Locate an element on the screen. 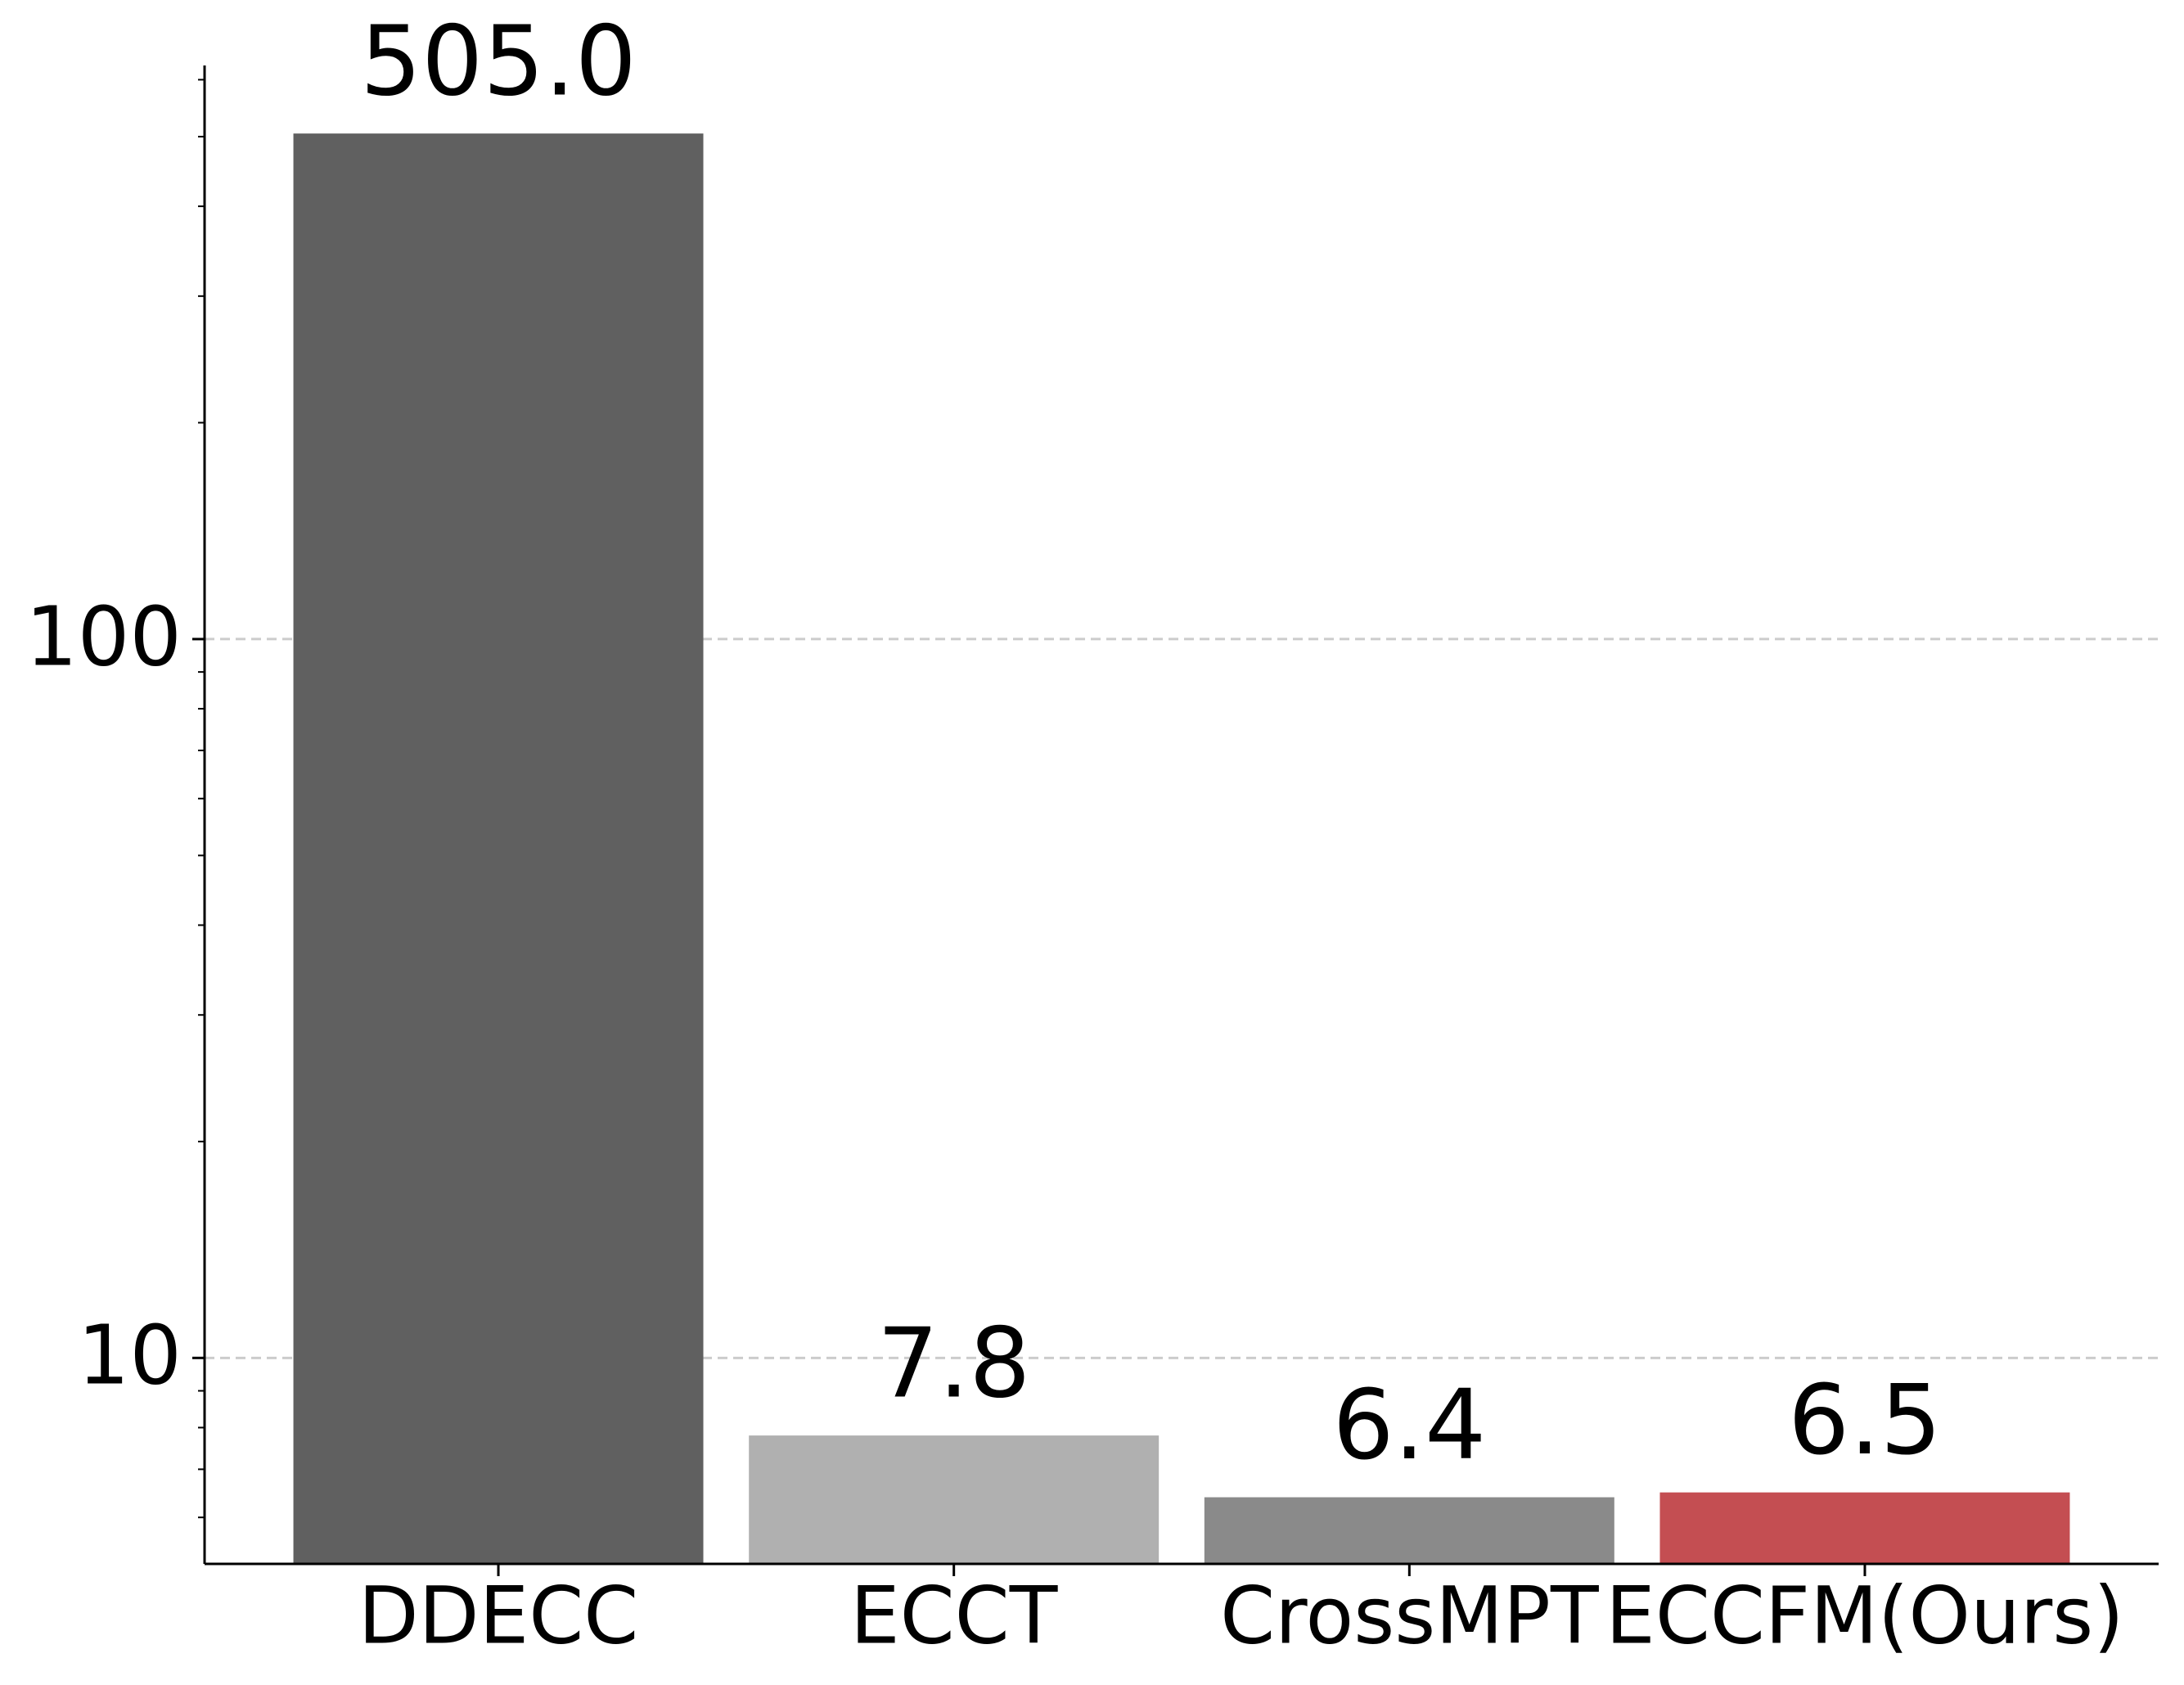  value-label: 505.0 is located at coordinates (498, 60).